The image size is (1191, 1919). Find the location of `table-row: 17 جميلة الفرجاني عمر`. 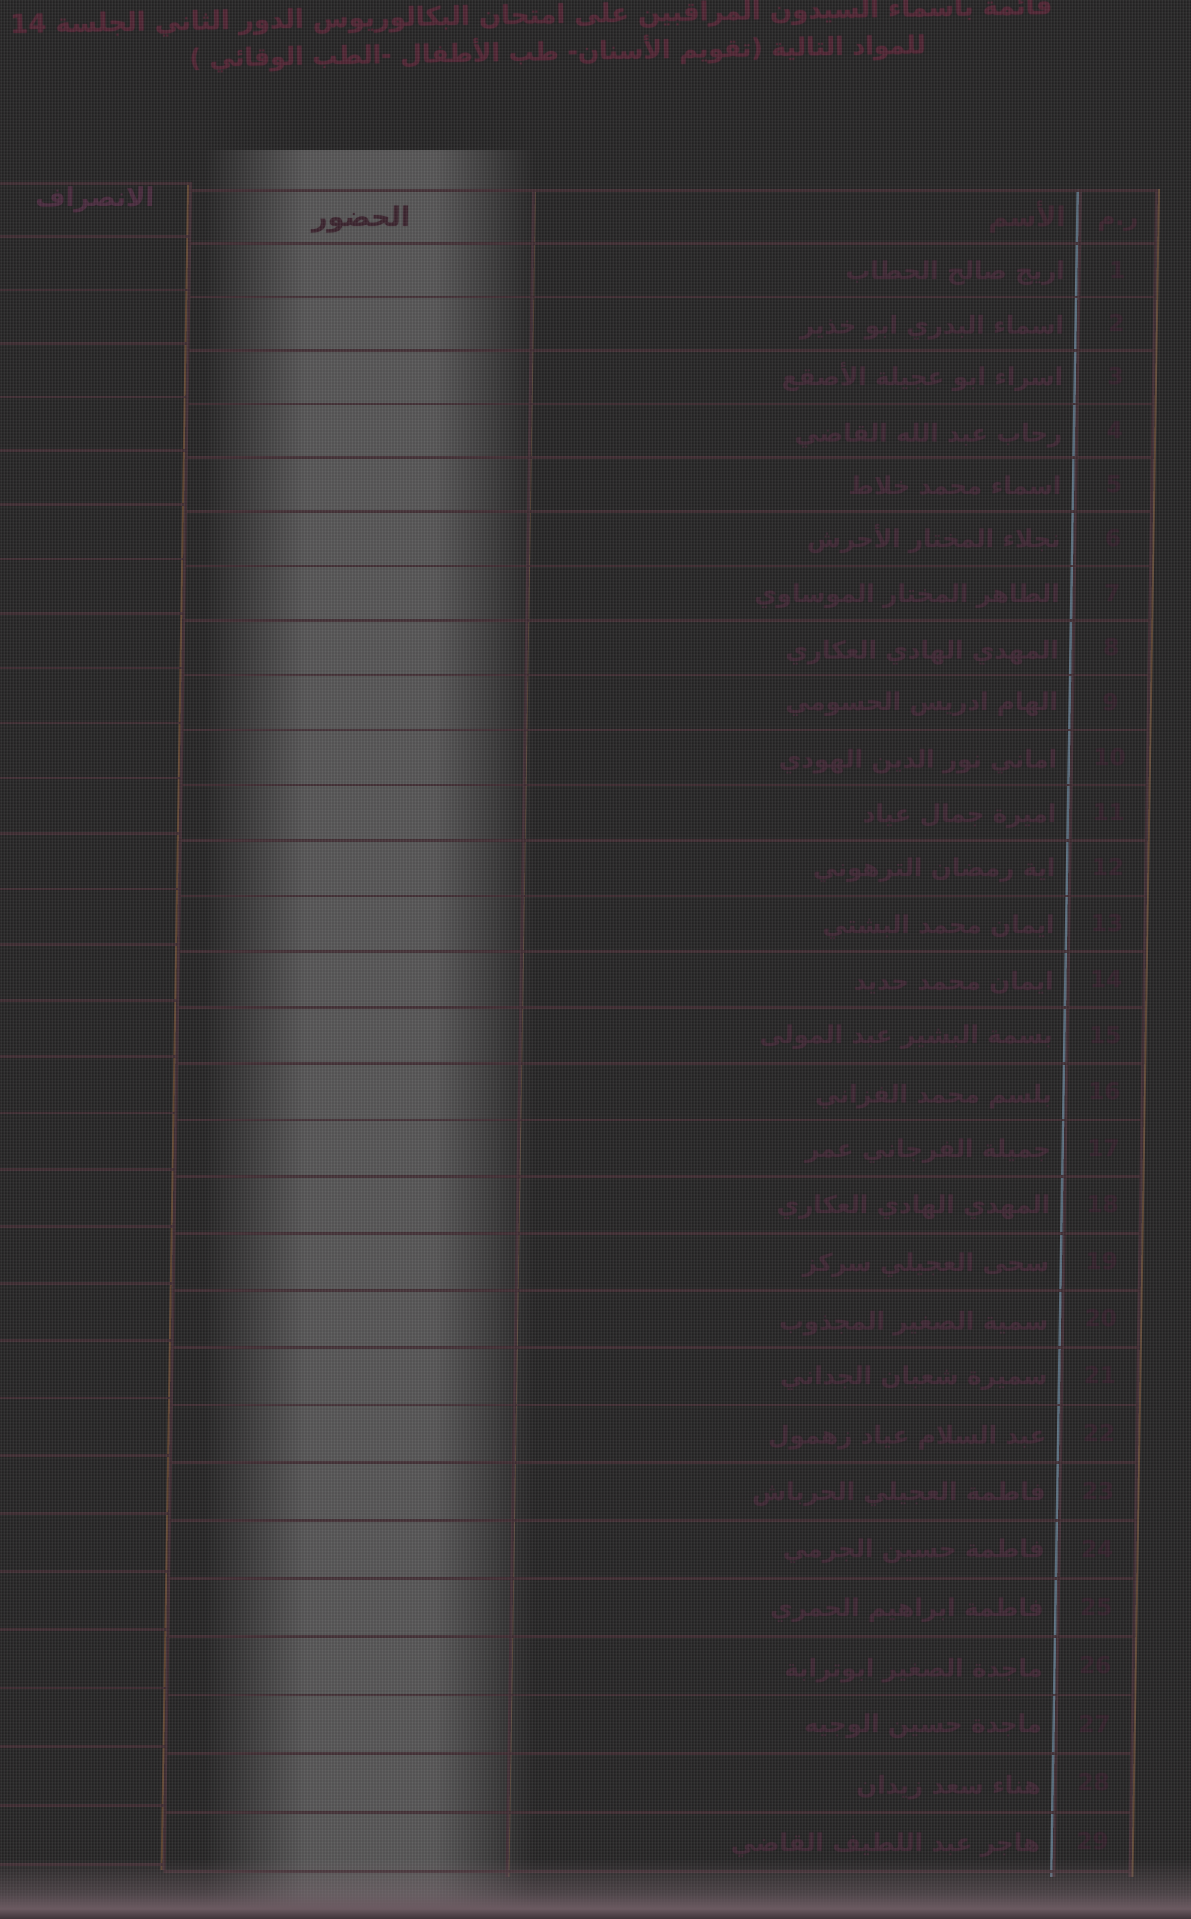

table-row: 17 جميلة الفرجاني عمر is located at coordinates (588, 1149).